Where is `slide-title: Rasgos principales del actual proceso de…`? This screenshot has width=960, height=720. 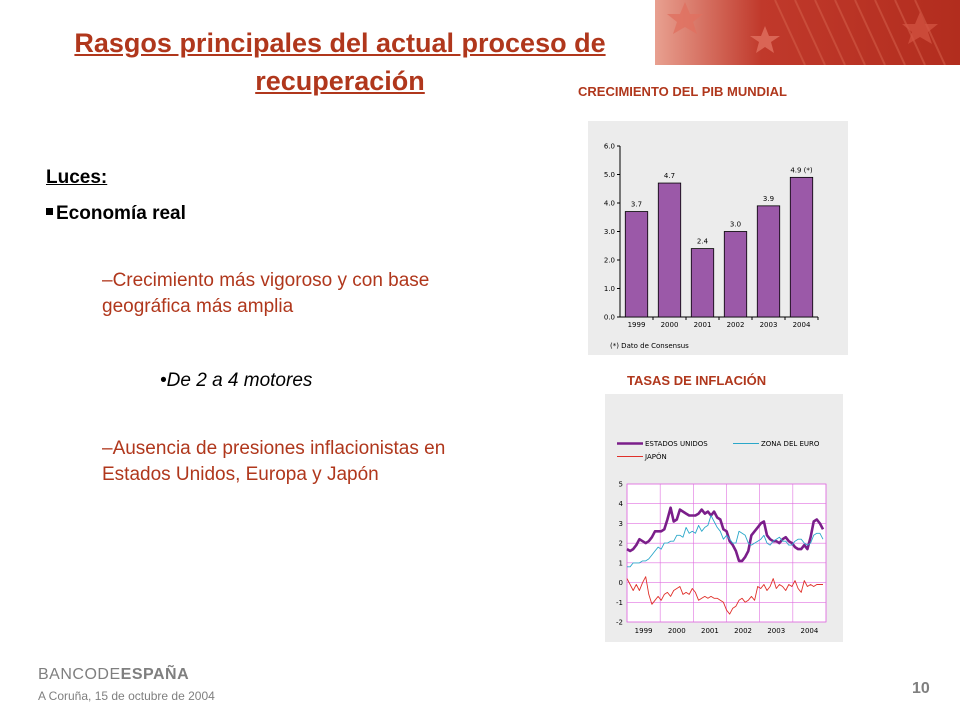 slide-title: Rasgos principales del actual proceso de… is located at coordinates (340, 62).